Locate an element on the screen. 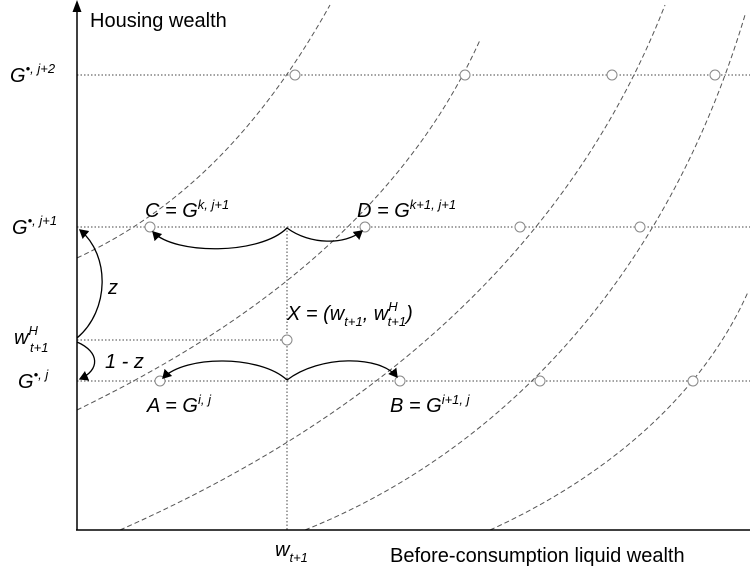 This screenshot has width=750, height=573. point-label: D = Gk+1, j+1 is located at coordinates (406, 209).